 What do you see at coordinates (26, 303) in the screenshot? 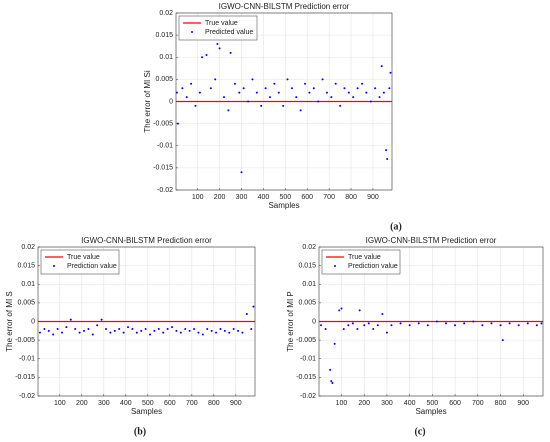
I see `y-tick-label: 0.005` at bounding box center [26, 303].